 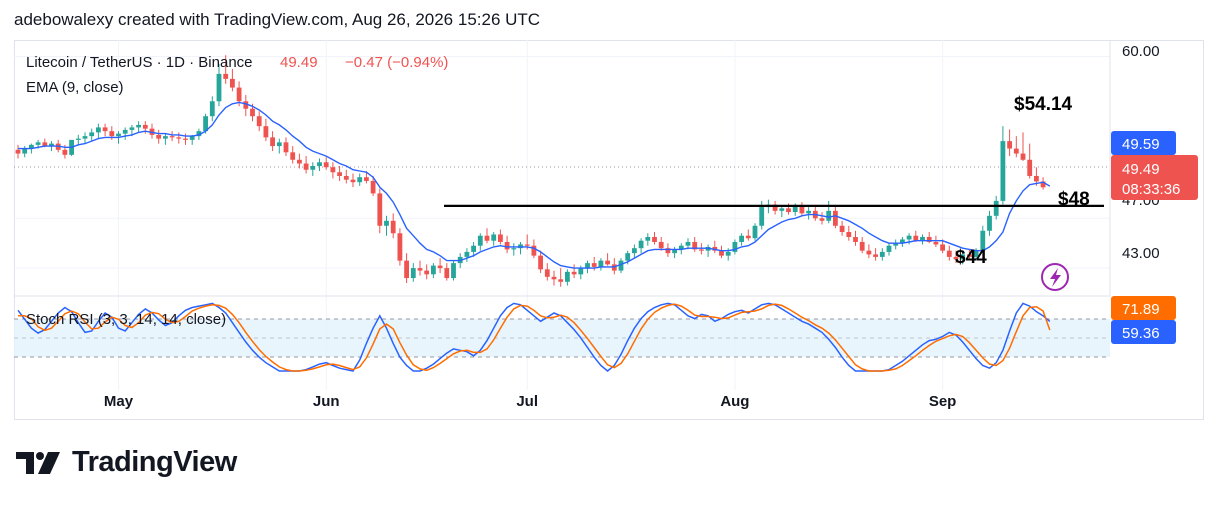 What do you see at coordinates (126, 462) in the screenshot?
I see `footer-logo: TradingView` at bounding box center [126, 462].